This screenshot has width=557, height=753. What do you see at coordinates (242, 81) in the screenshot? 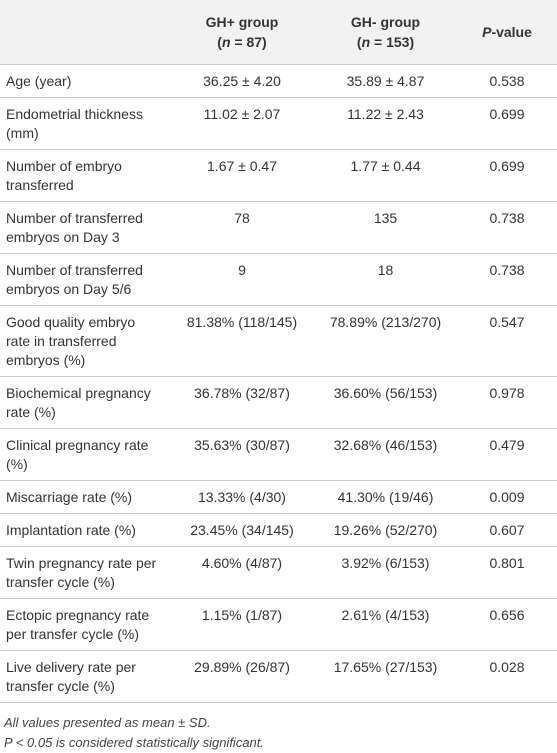
I see `cell: 36.25 ± 4.20` at bounding box center [242, 81].